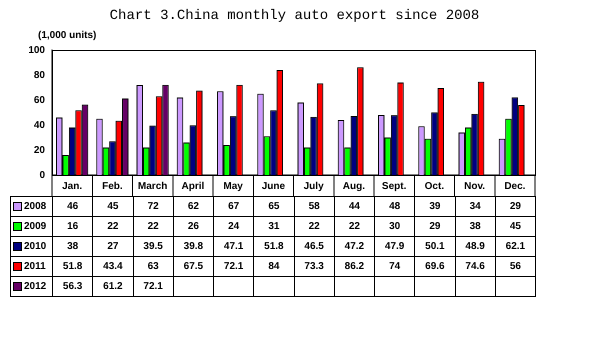 The width and height of the screenshot is (589, 340). What do you see at coordinates (475, 206) in the screenshot?
I see `data-label: 34` at bounding box center [475, 206].